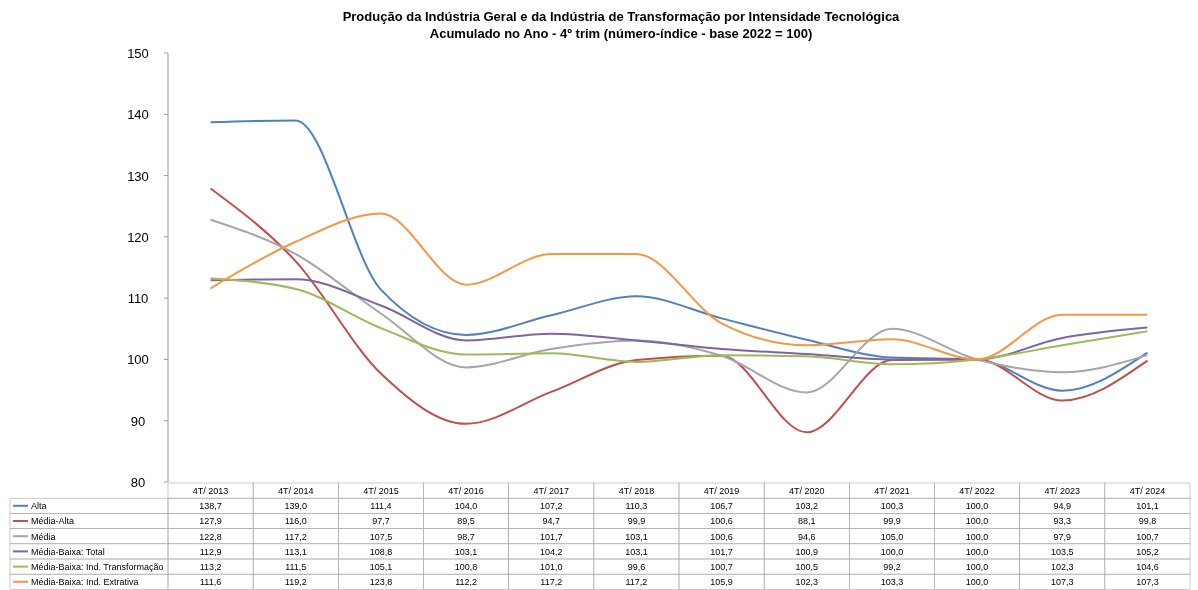 This screenshot has height=590, width=1198. Describe the element at coordinates (806, 521) in the screenshot. I see `data-label: 88,1` at that location.